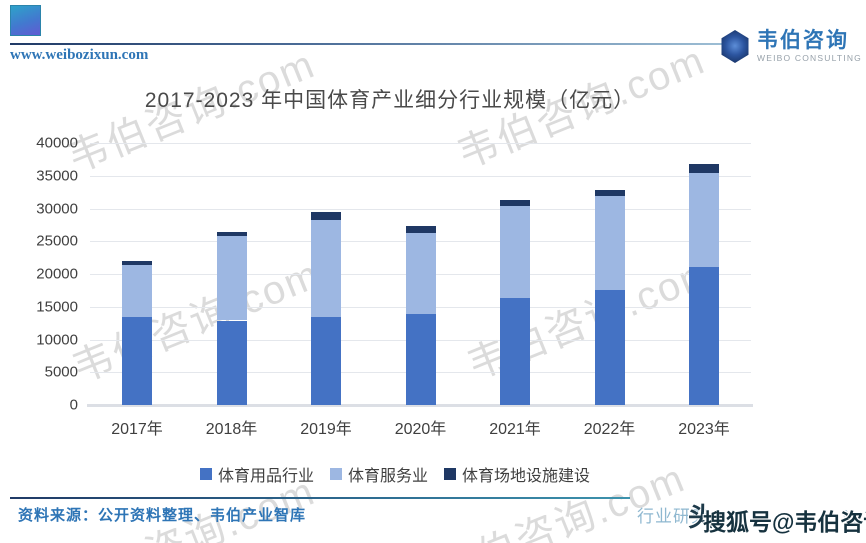  What do you see at coordinates (609, 243) in the screenshot?
I see `bar-segment-体育服务业-2022年` at bounding box center [609, 243].